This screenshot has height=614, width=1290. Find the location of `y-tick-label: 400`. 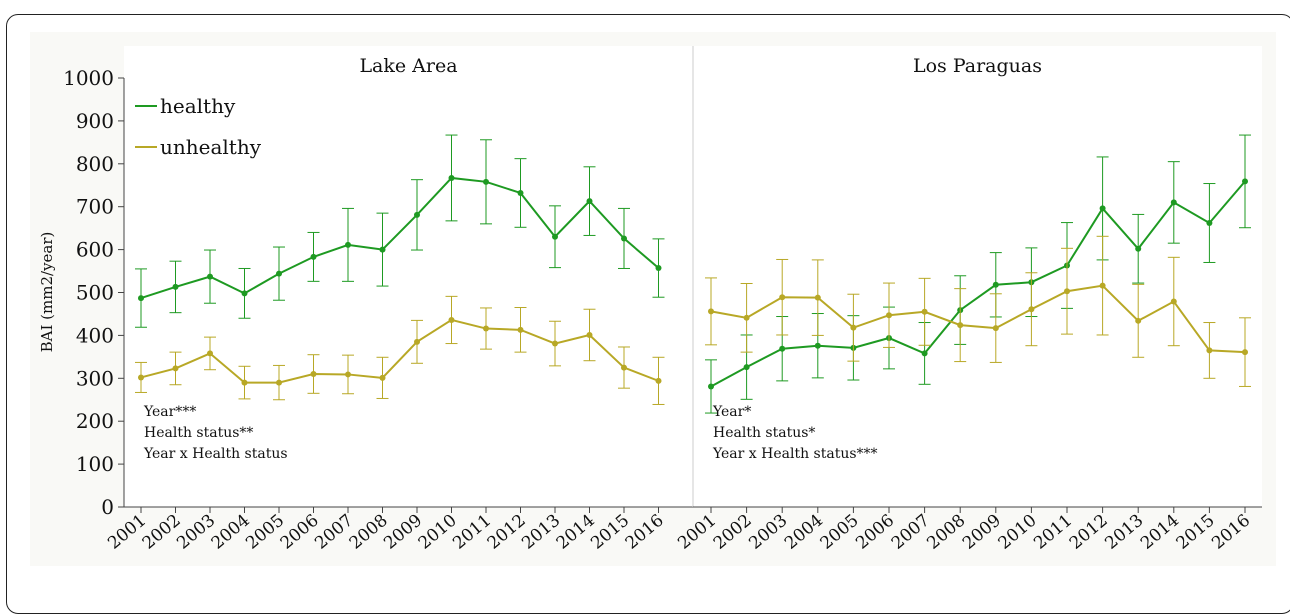

y-tick-label: 400 is located at coordinates (95, 335).